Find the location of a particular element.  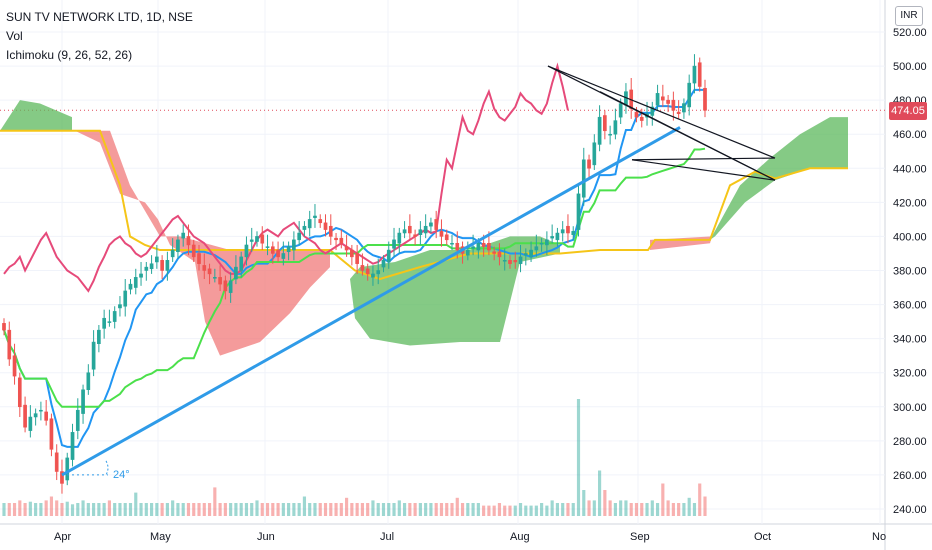

x-tick-label: Sep is located at coordinates (640, 537).